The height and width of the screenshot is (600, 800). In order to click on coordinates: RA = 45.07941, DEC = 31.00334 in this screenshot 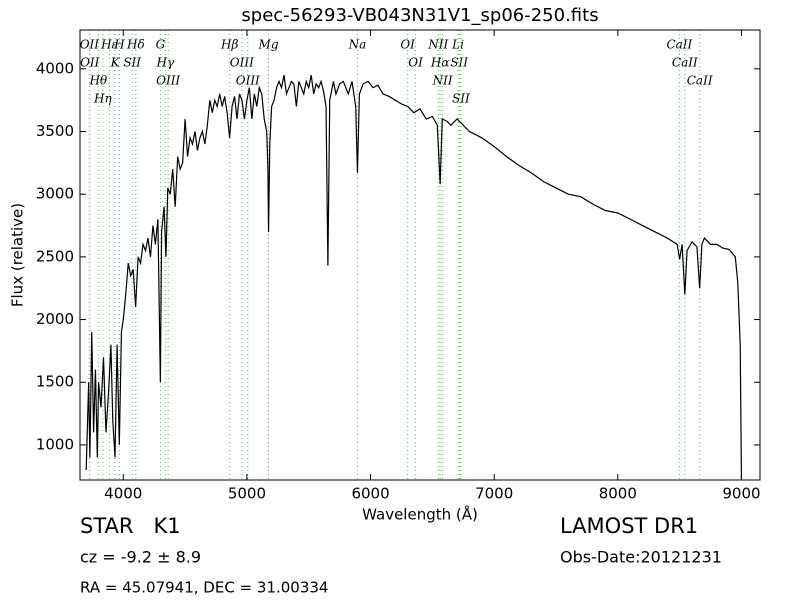, I will do `click(204, 588)`.